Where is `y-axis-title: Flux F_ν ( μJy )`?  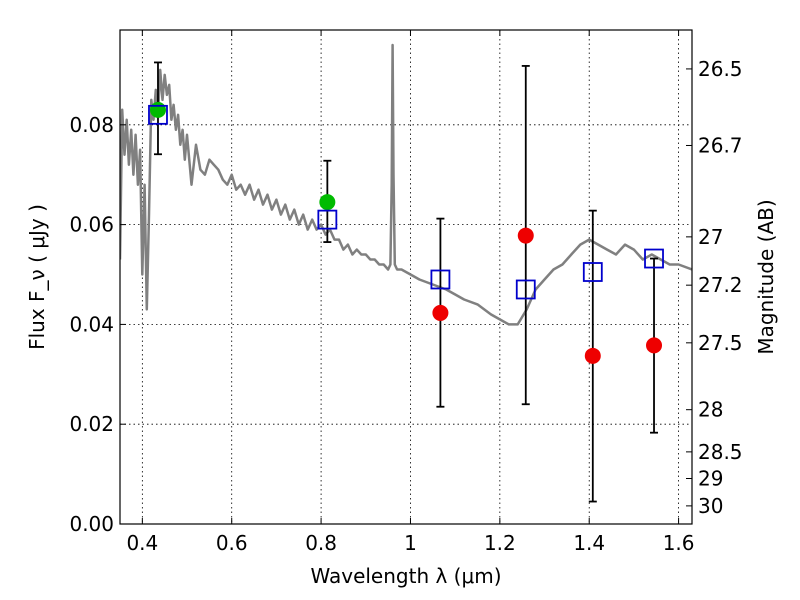
y-axis-title: Flux F_ν ( μJy ) is located at coordinates (37, 277).